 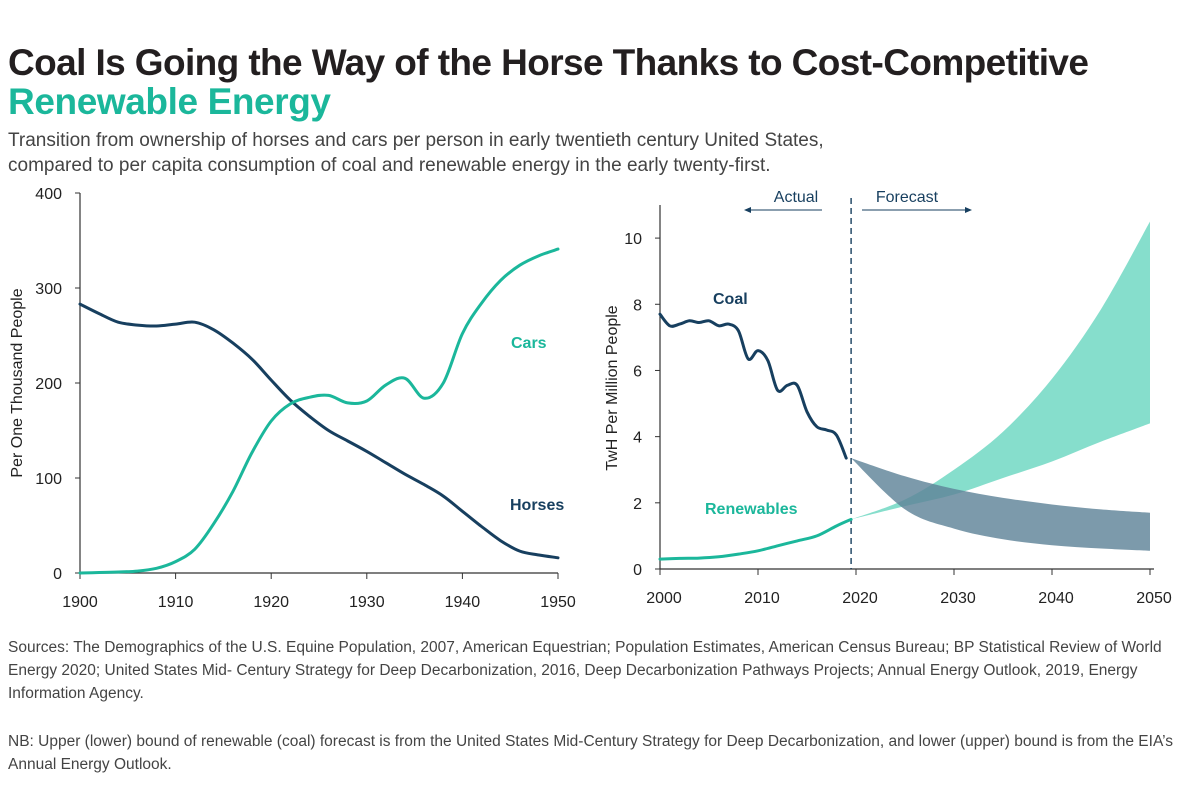 I want to click on annotation-actual: Actual, so click(x=796, y=197).